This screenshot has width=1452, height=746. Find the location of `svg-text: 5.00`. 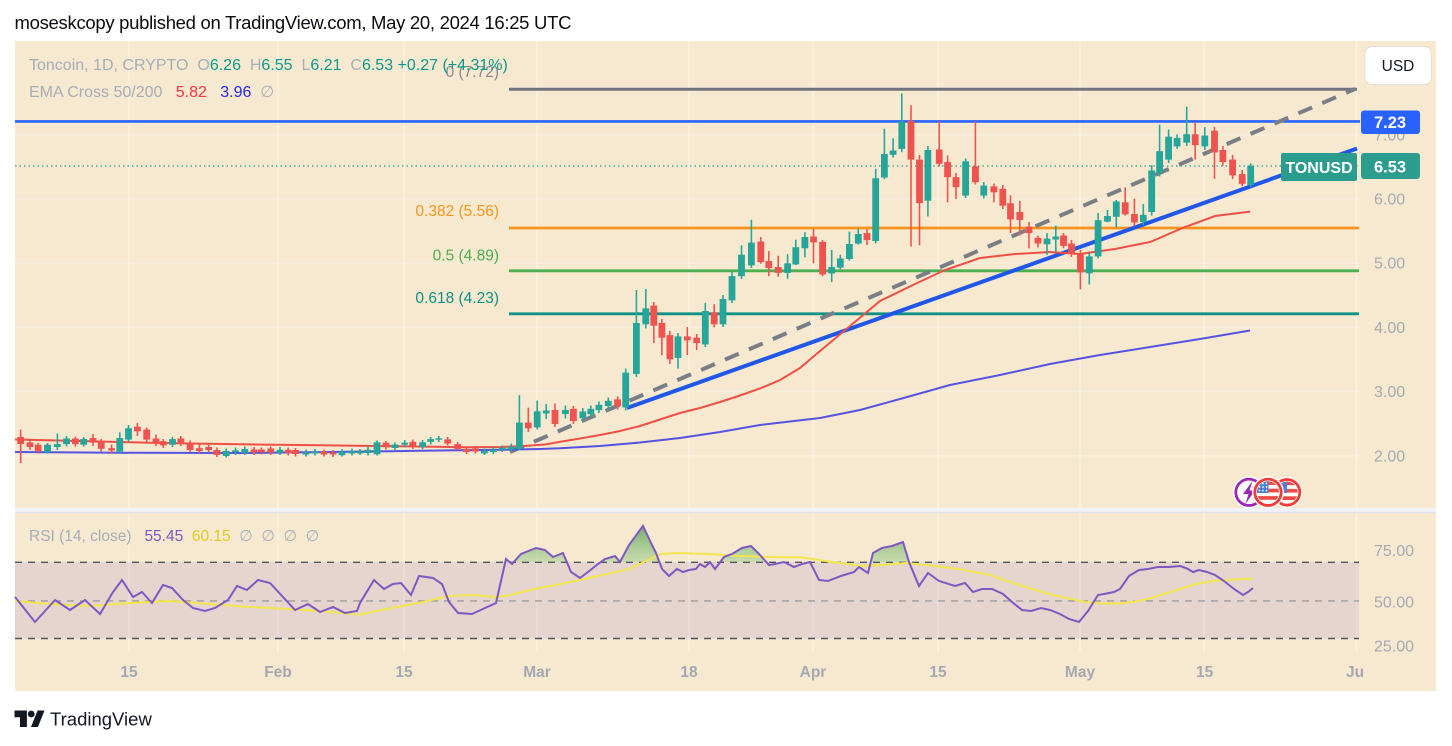

svg-text: 5.00 is located at coordinates (1389, 264).